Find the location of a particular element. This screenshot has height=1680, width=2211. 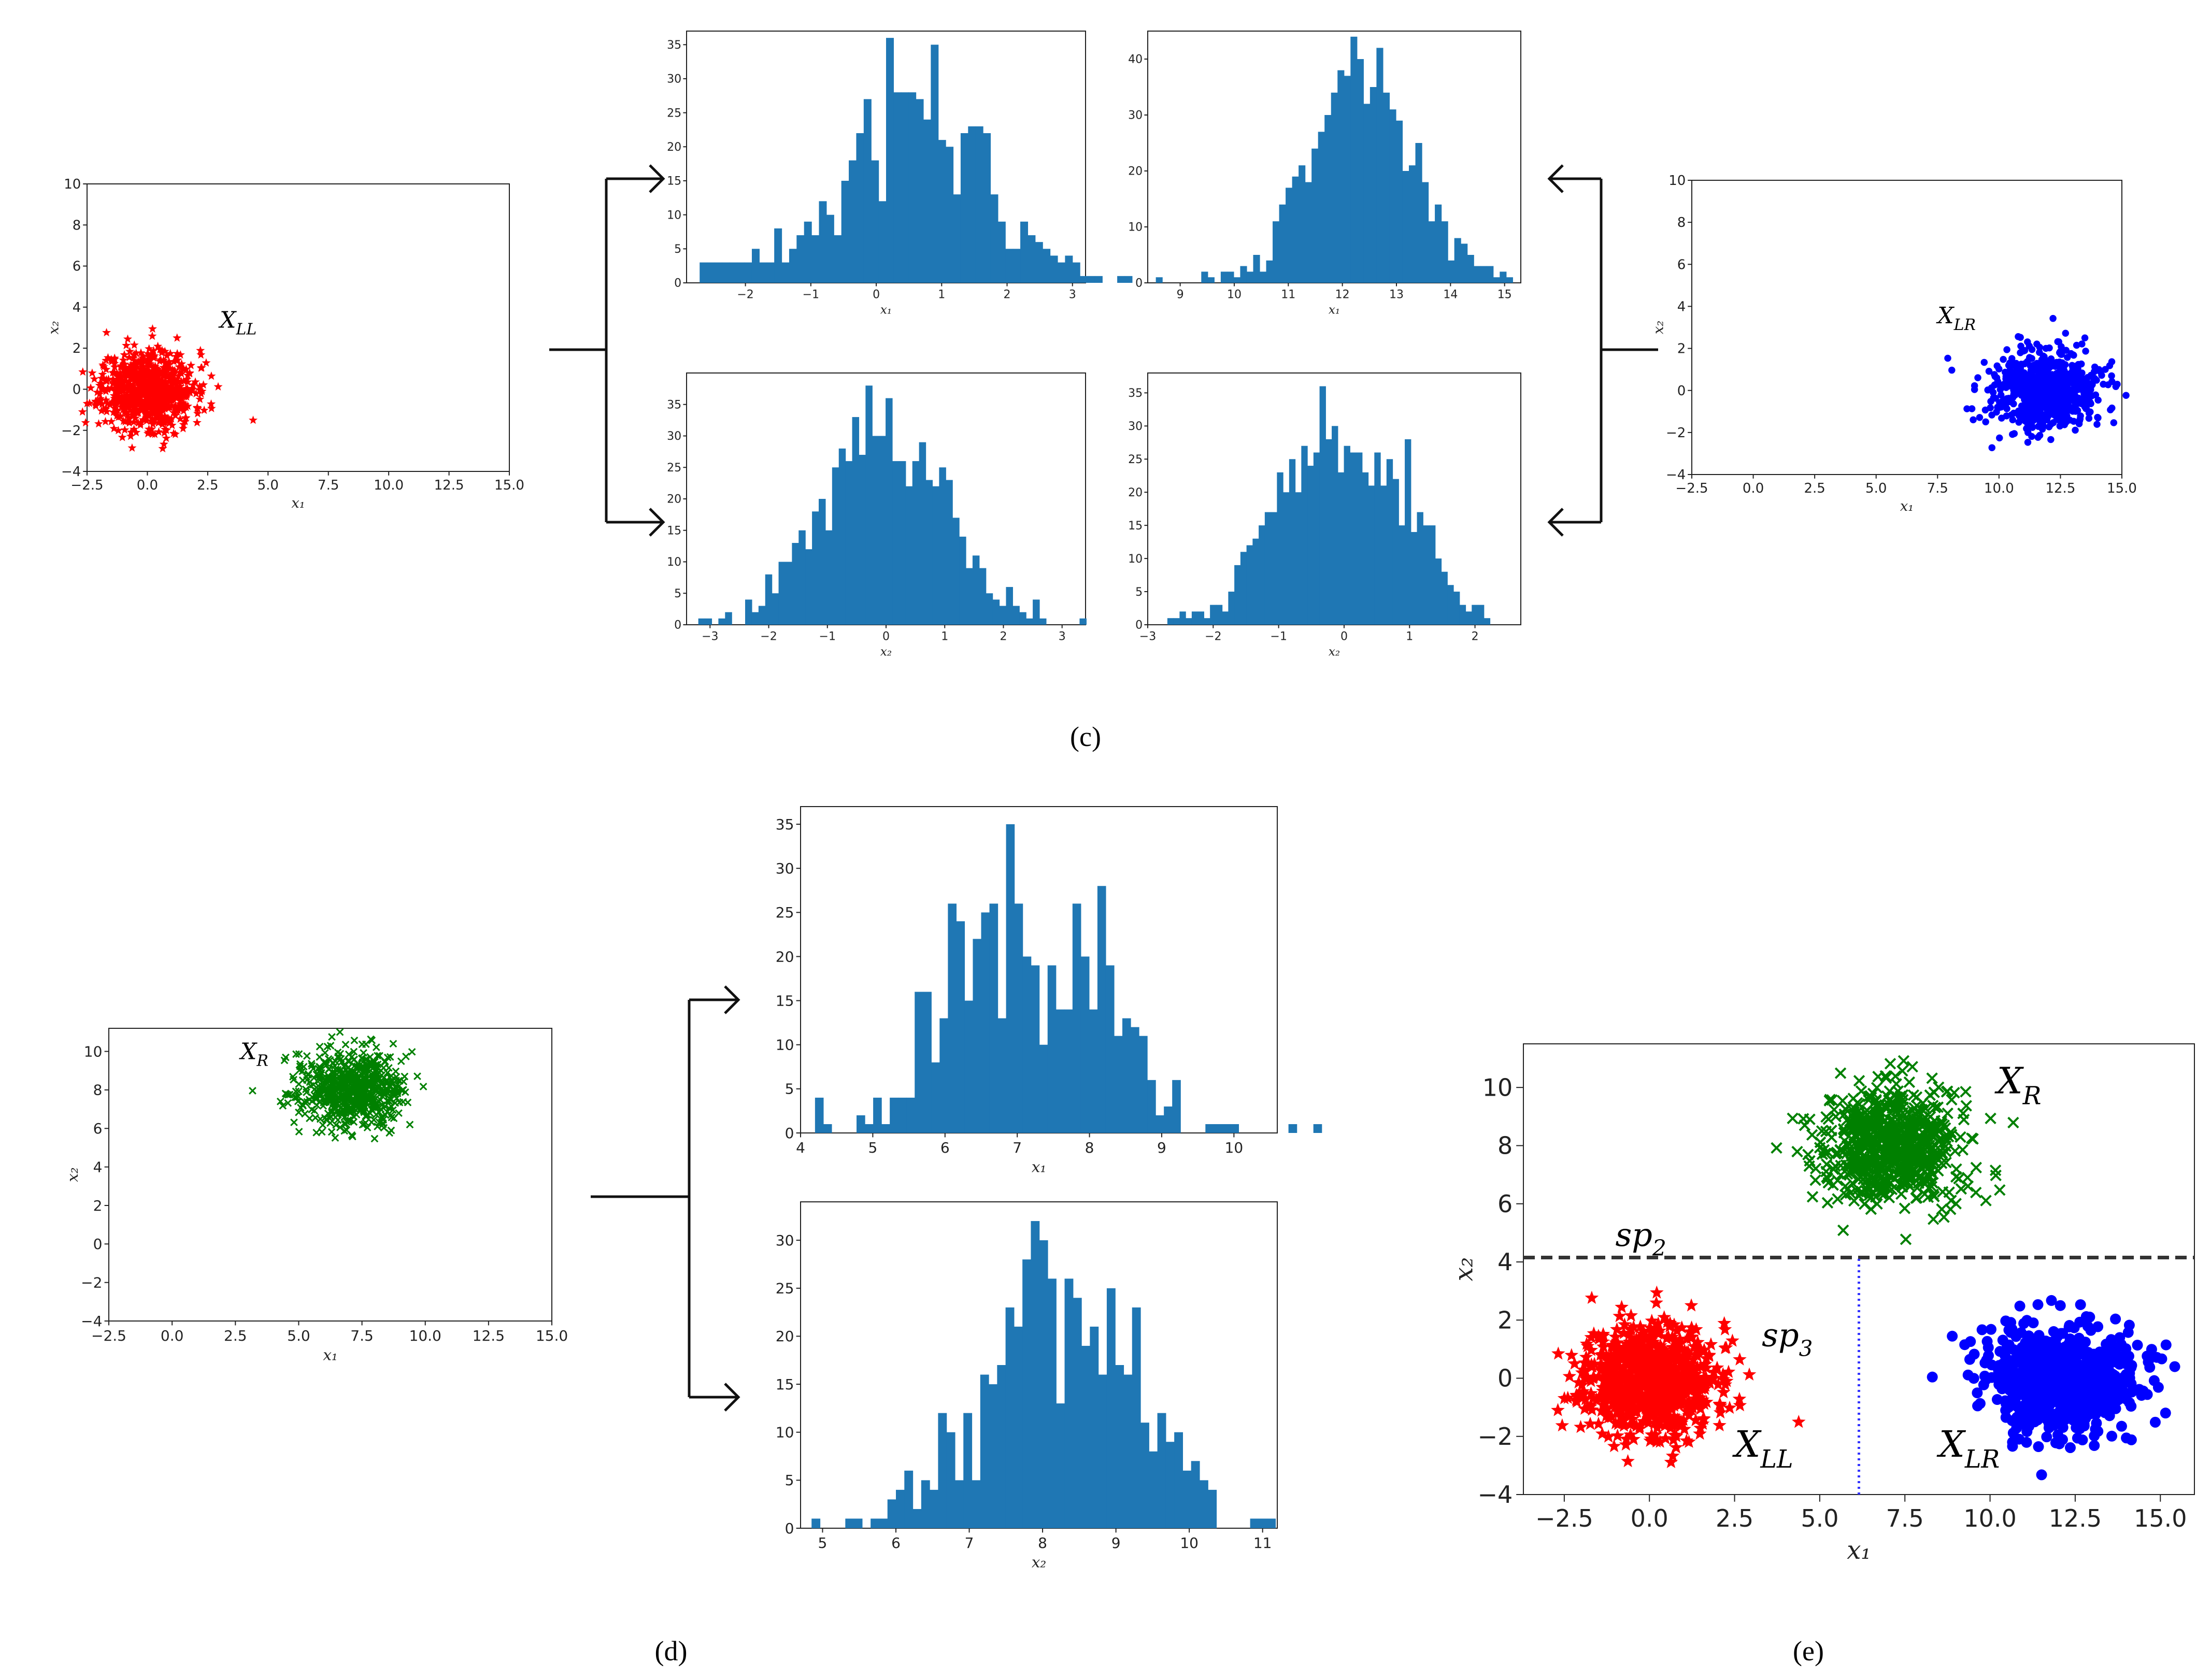

c_hist_LR_x2-xtick-label: −2 is located at coordinates (1213, 636).